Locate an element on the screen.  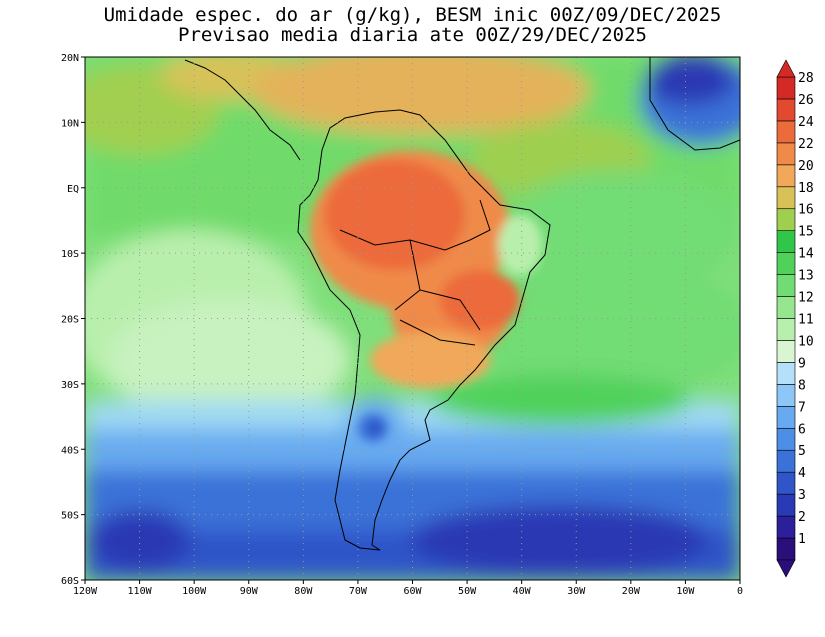
africa-coastline is located at coordinates (694, 104).